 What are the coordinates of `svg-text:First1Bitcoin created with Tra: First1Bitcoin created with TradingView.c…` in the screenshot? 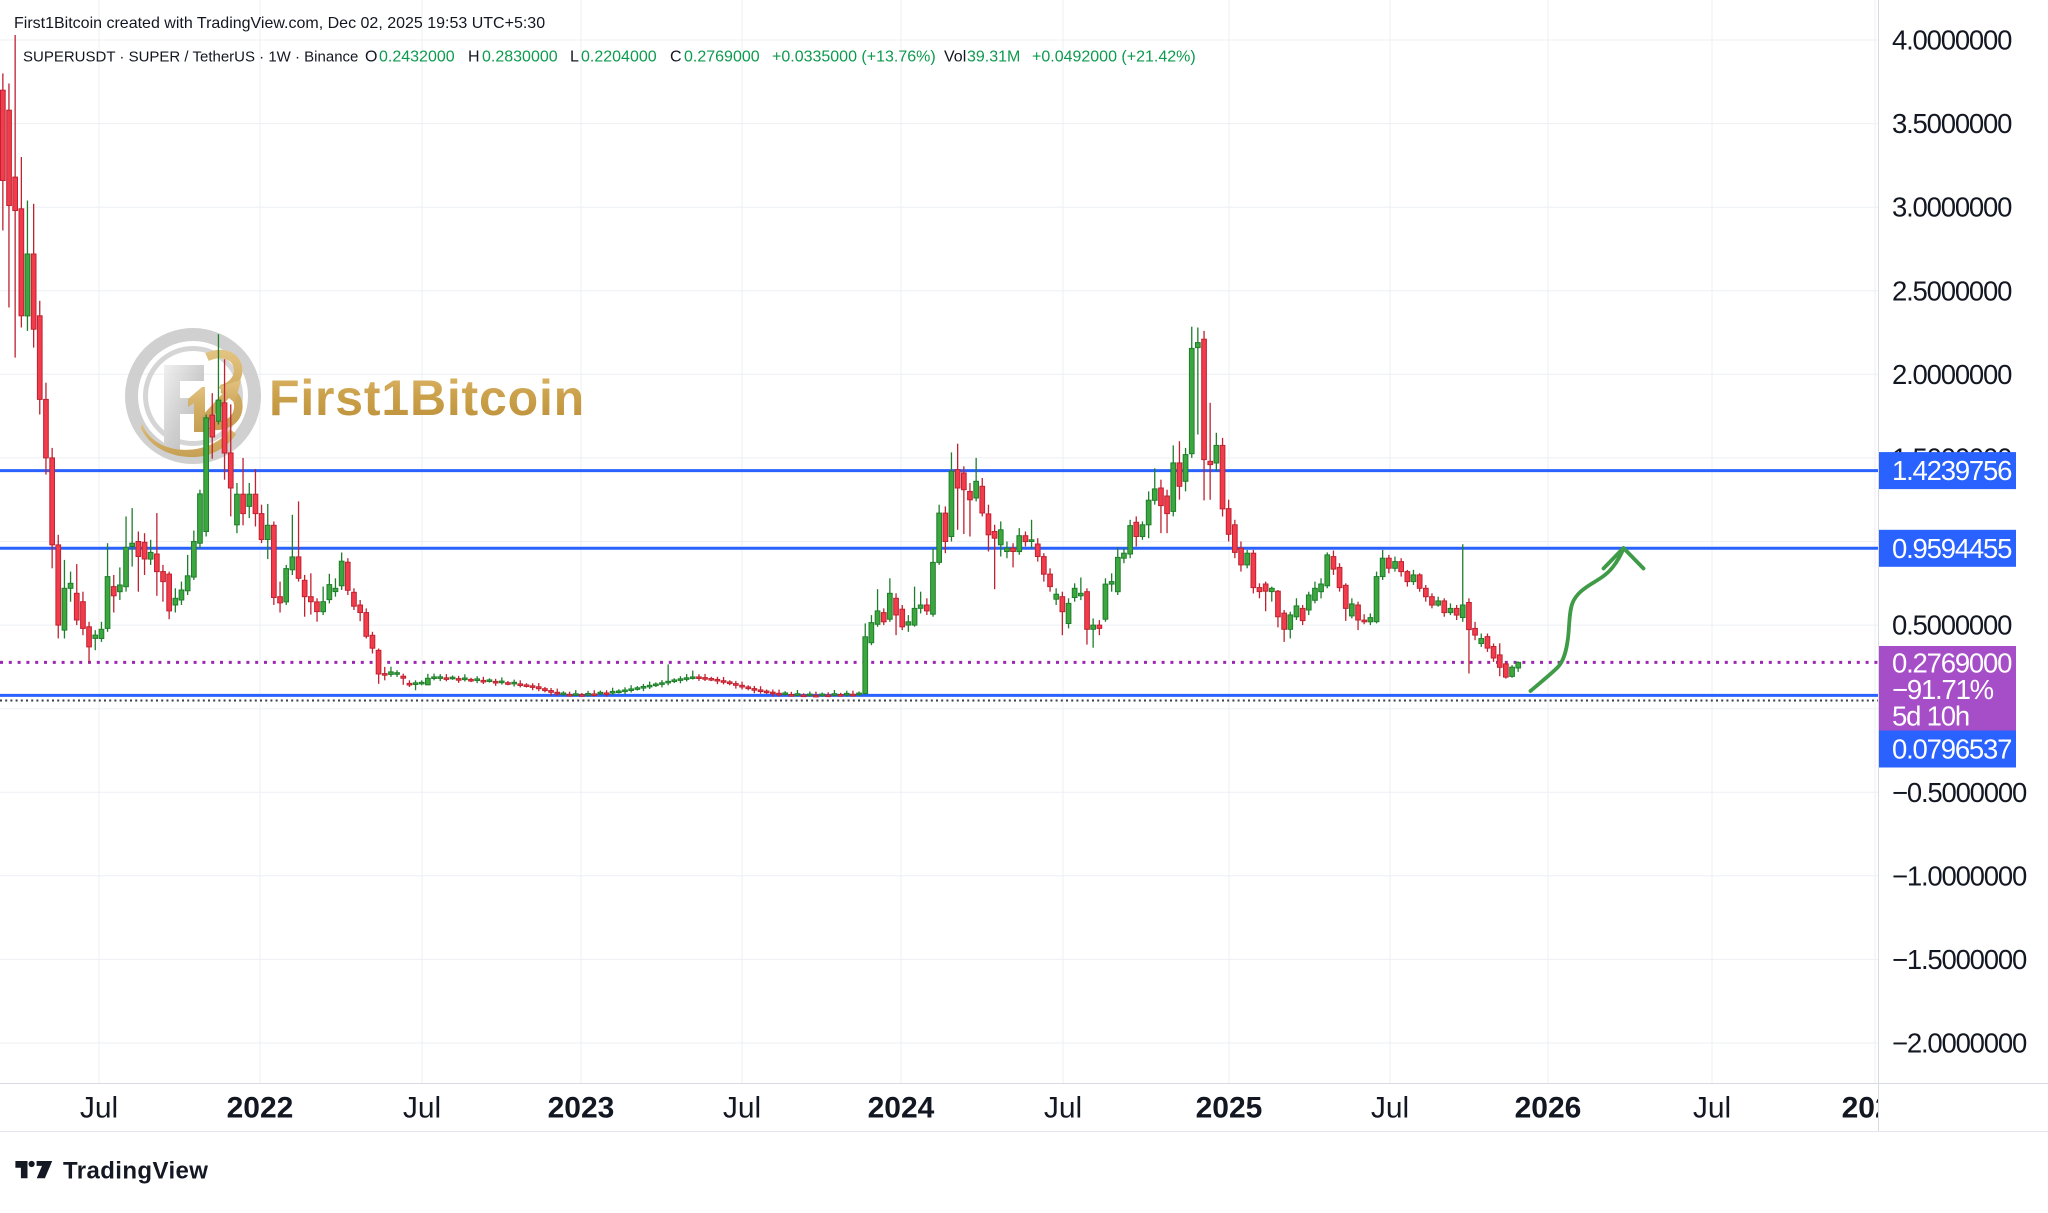 It's located at (279, 23).